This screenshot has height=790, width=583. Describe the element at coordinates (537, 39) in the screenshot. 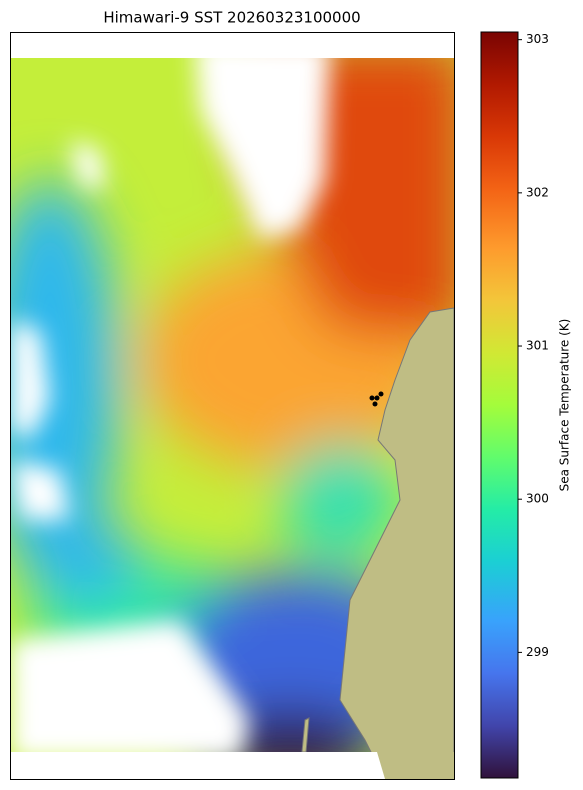

I see `colorbar-tick-label: 303` at that location.